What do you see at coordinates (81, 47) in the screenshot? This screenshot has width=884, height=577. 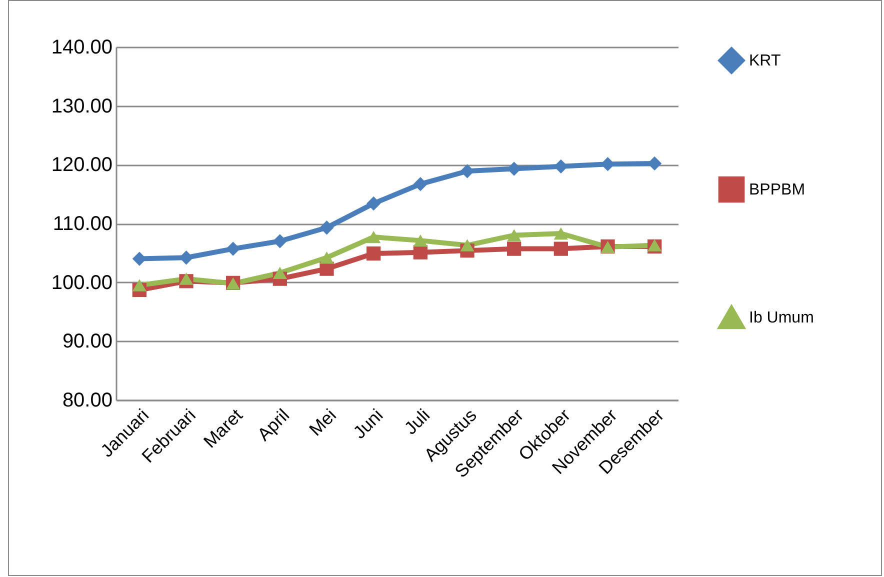 I see `y-tick-label: 140.00` at bounding box center [81, 47].